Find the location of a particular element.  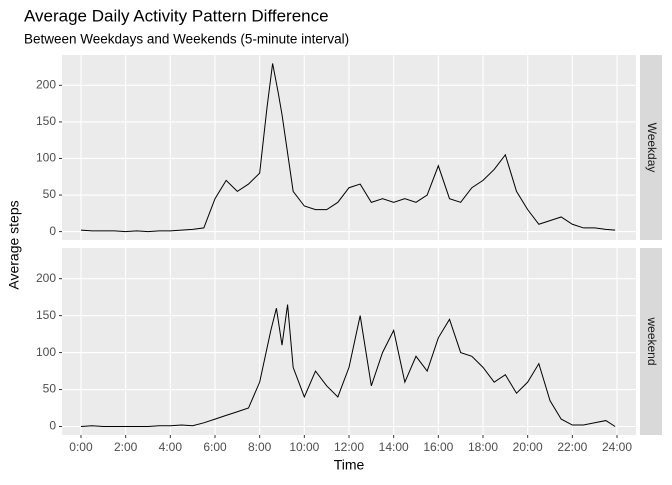

x-tick-label: 12:00 is located at coordinates (349, 447).